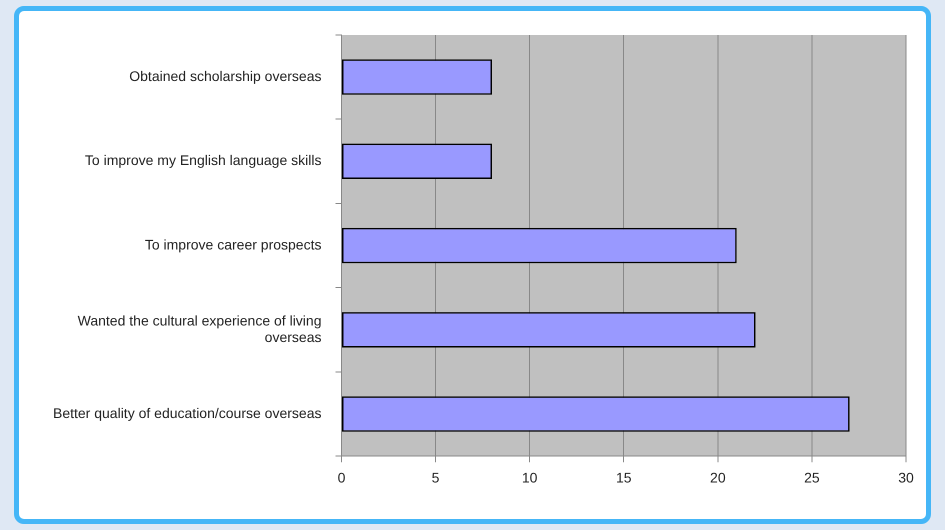 The width and height of the screenshot is (945, 530). I want to click on y-tick-label: To improve career prospects, so click(233, 244).